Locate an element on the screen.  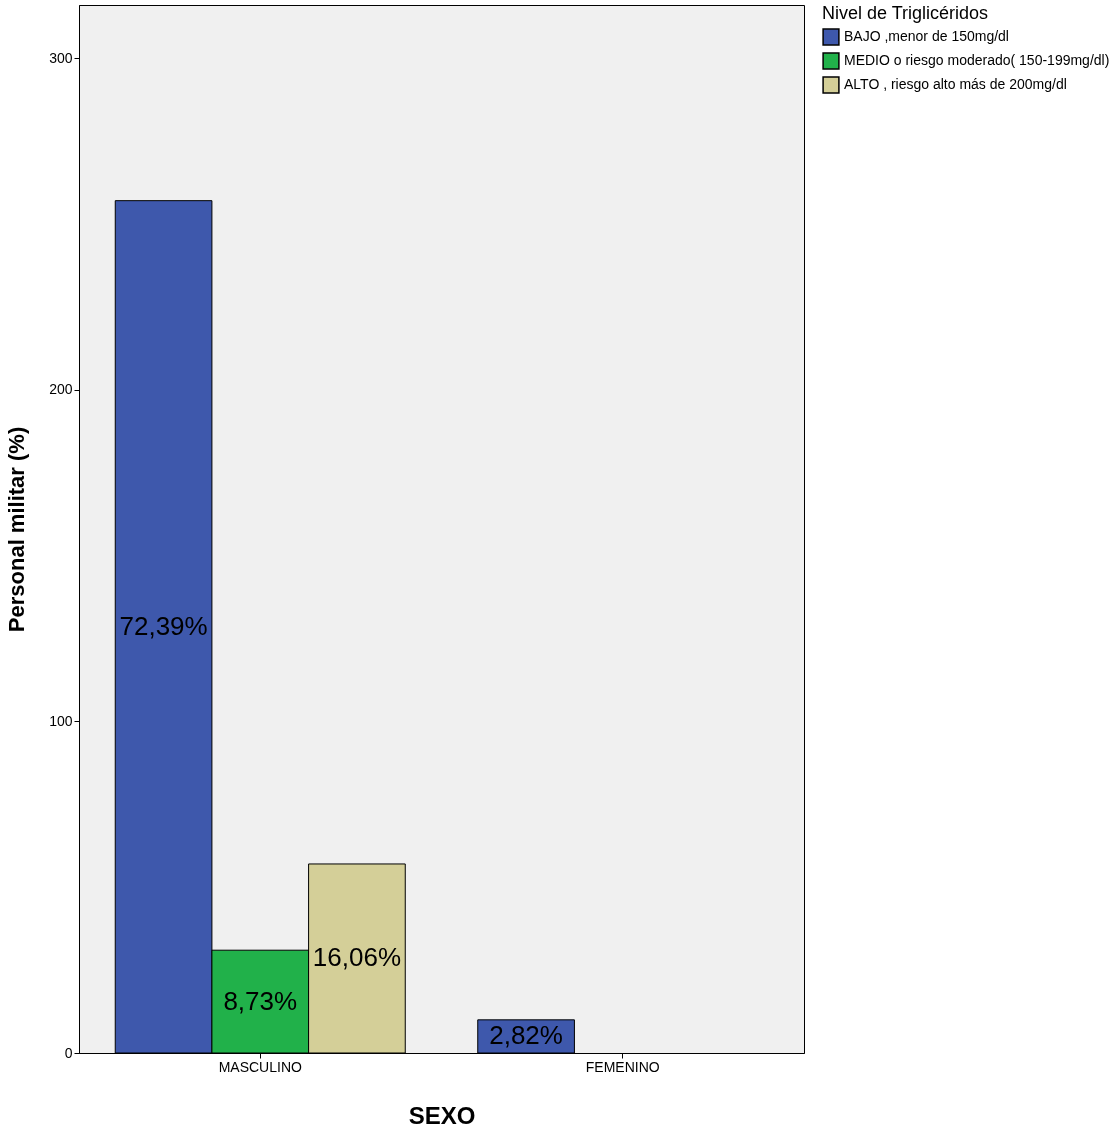
annotation: 72,39% is located at coordinates (163, 625).